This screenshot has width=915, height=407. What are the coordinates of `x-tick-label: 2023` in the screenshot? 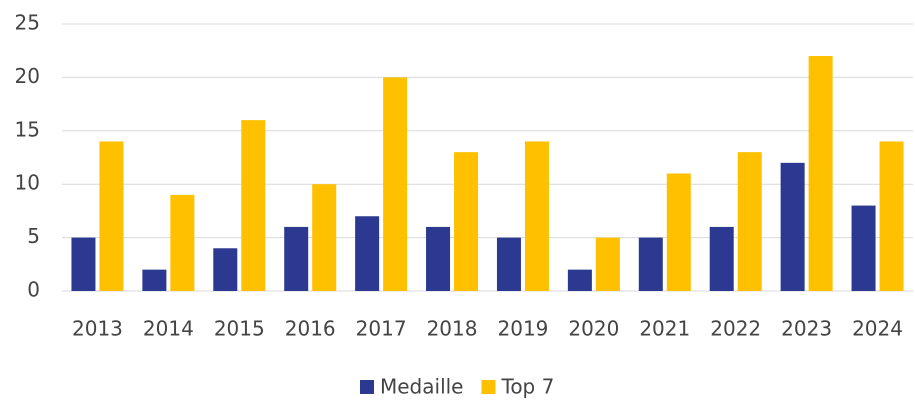 It's located at (806, 329).